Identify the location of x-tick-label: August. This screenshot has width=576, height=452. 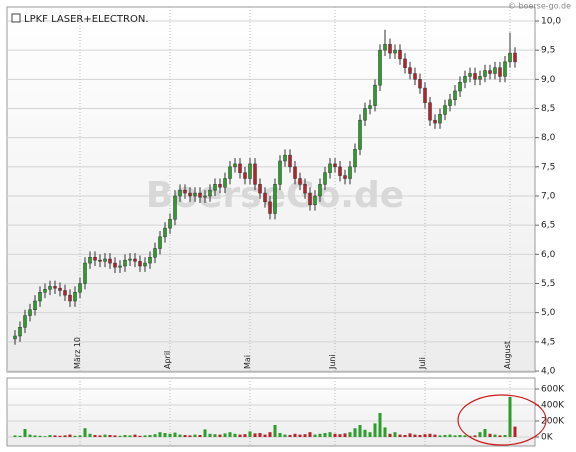
(507, 355).